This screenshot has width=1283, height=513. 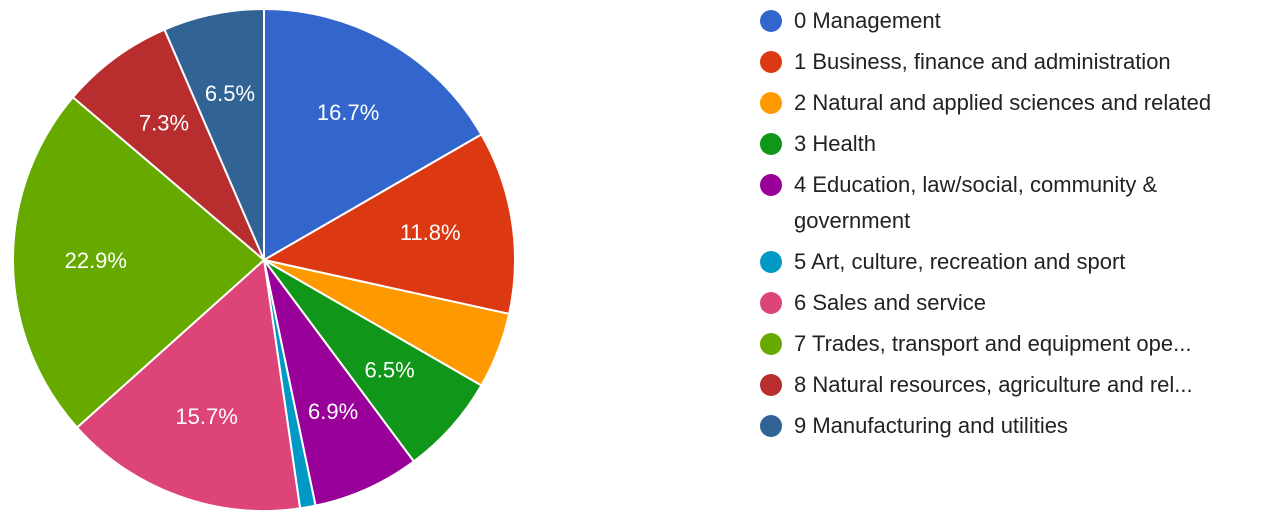 What do you see at coordinates (96, 260) in the screenshot?
I see `slice-value-label-7: 22.9%` at bounding box center [96, 260].